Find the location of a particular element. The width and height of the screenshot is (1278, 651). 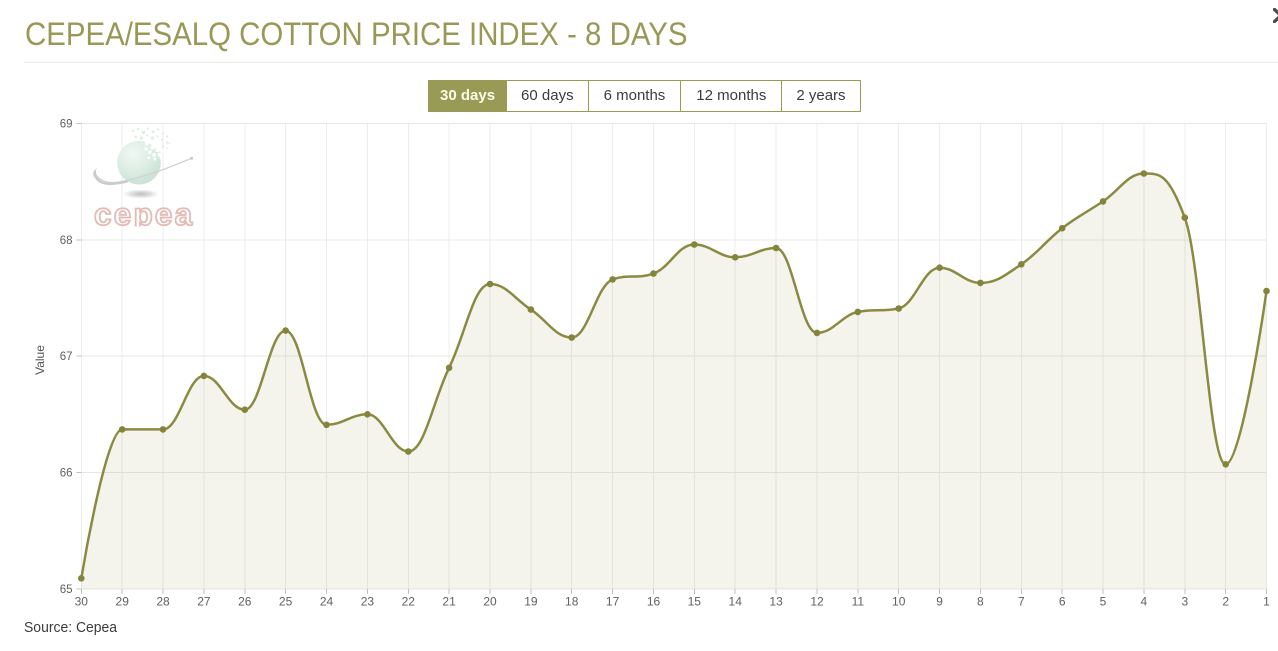

svg-text: 17 is located at coordinates (613, 602).